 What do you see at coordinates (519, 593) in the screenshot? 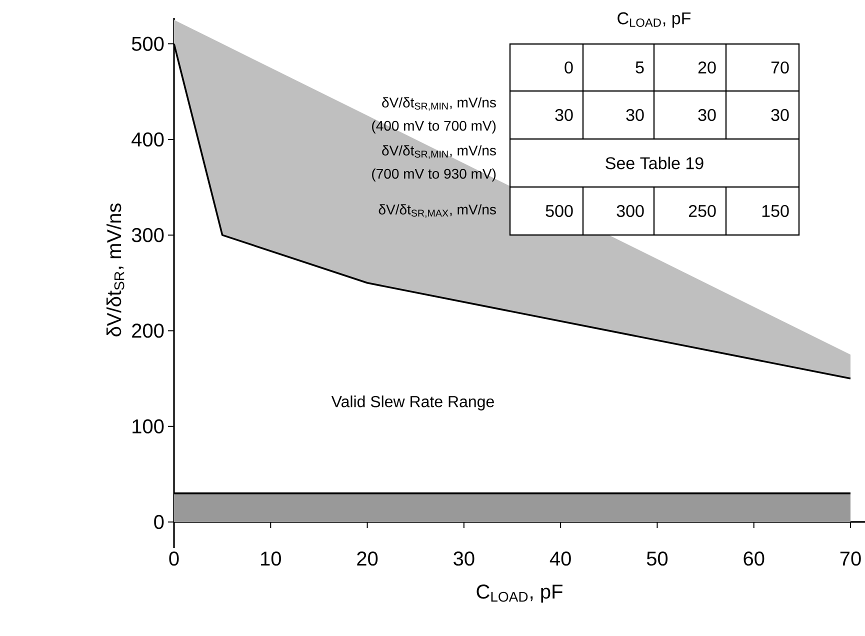
I see `x-axis-title: C$_{LOAD}$, pF` at bounding box center [519, 593].